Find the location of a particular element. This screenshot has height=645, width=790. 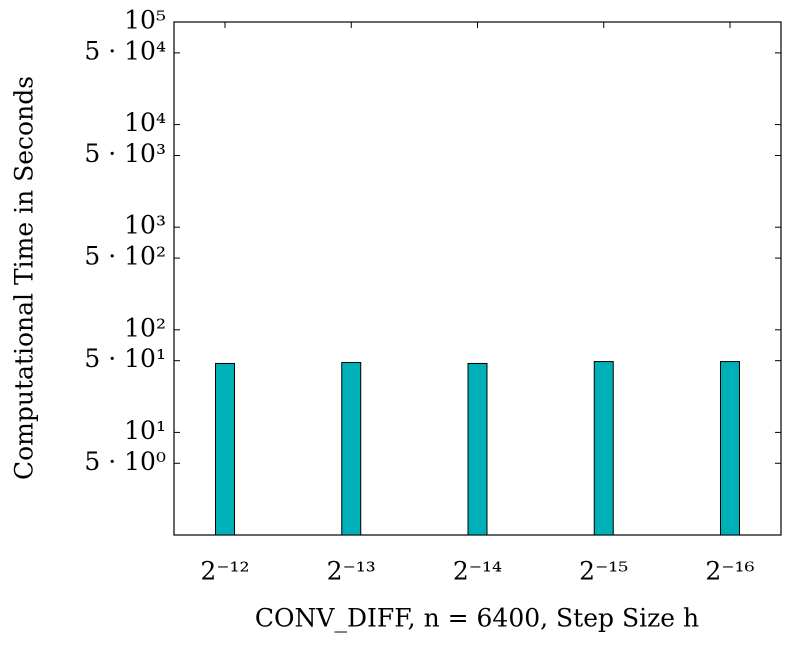

y-axis-label: Computational Time in Seconds is located at coordinates (24, 278).